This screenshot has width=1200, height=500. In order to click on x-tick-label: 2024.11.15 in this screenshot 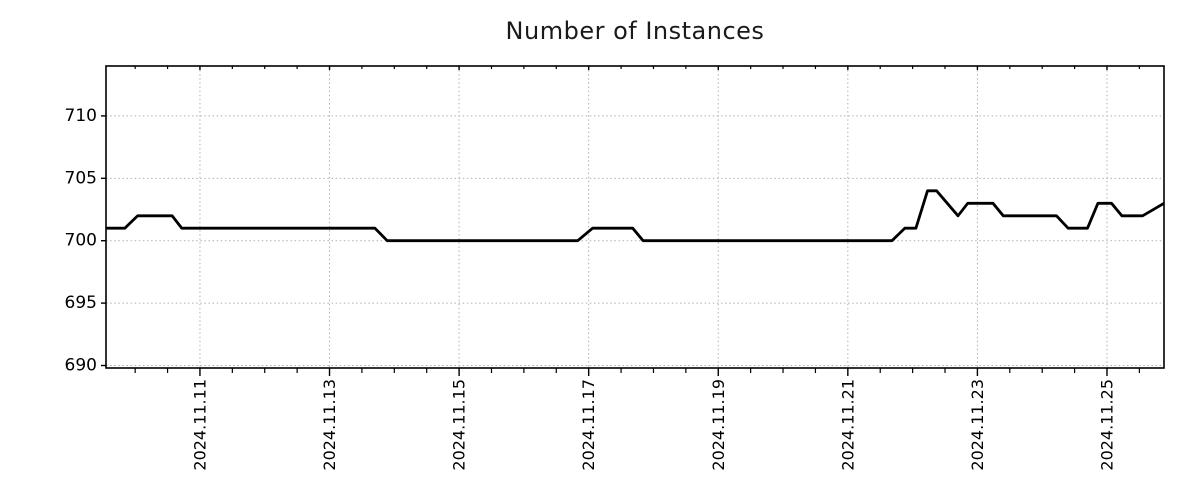, I will do `click(459, 425)`.